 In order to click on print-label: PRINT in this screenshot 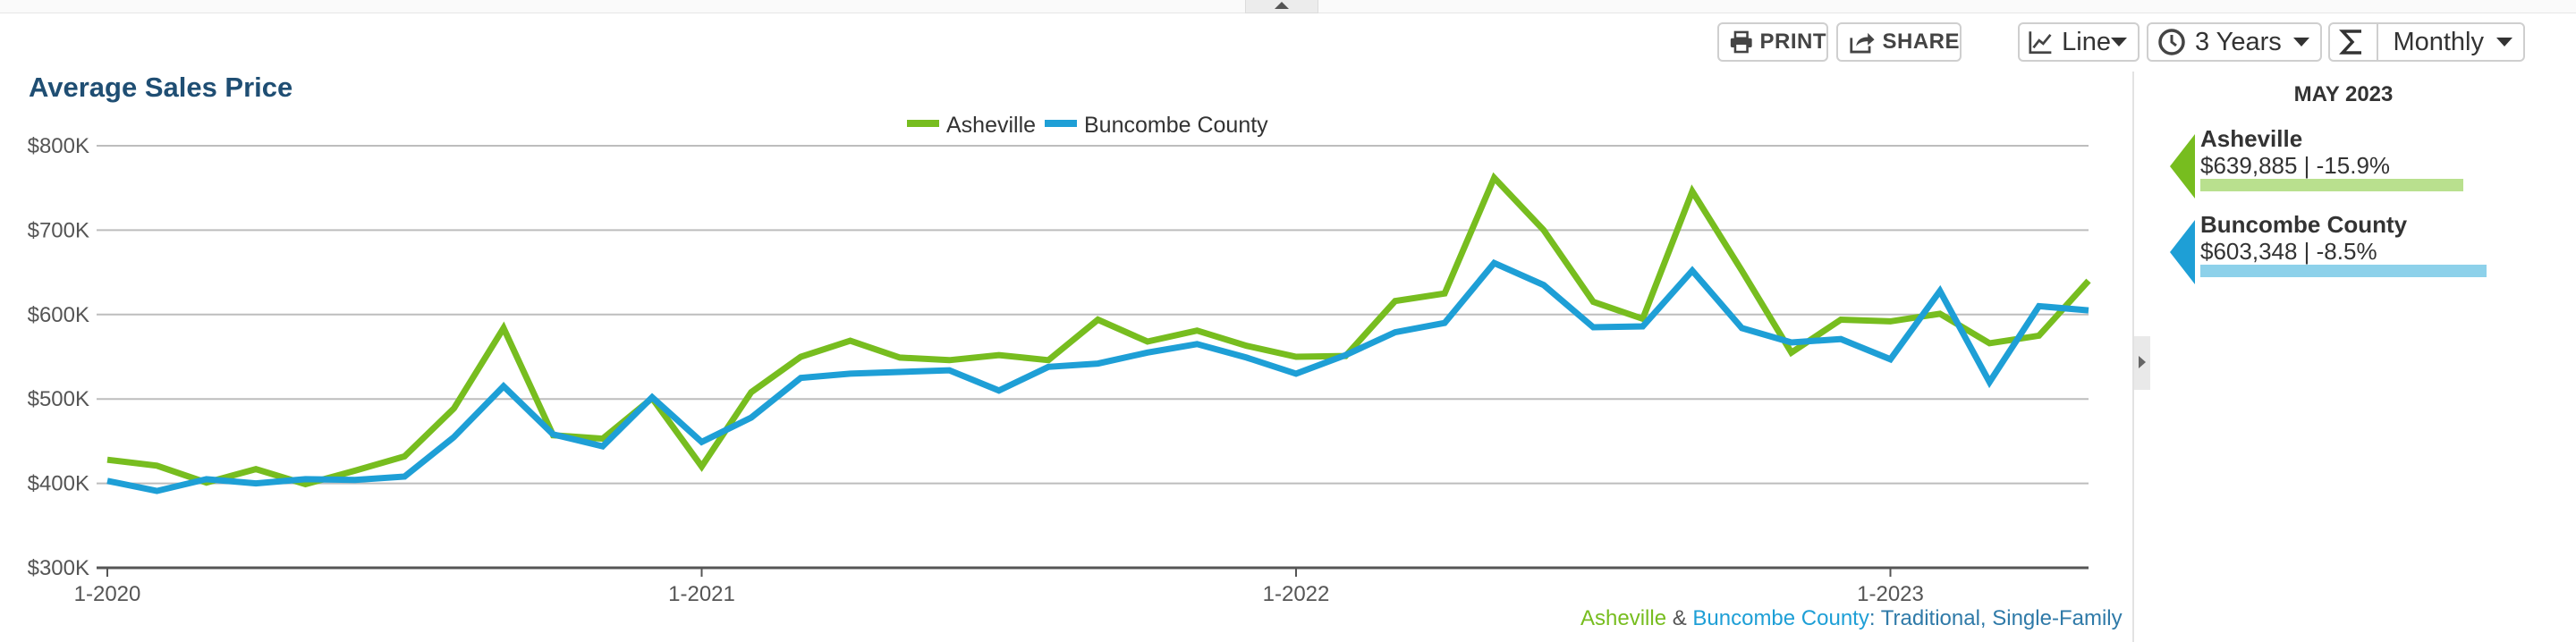, I will do `click(1792, 42)`.